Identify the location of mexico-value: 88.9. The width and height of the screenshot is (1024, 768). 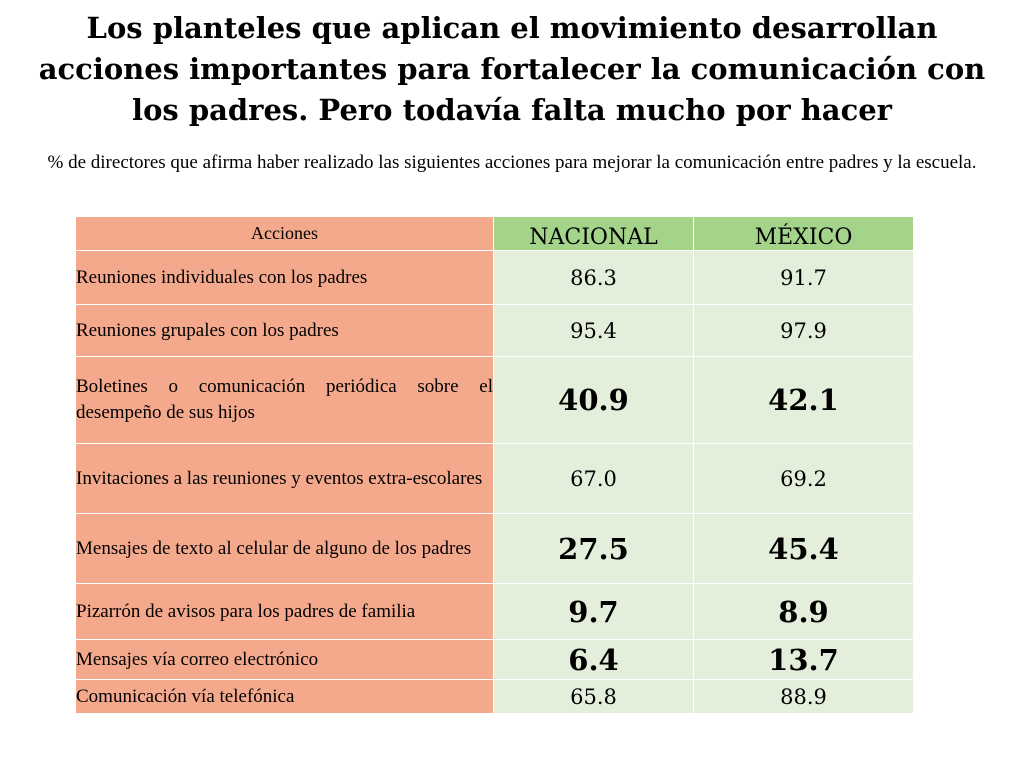
(803, 696).